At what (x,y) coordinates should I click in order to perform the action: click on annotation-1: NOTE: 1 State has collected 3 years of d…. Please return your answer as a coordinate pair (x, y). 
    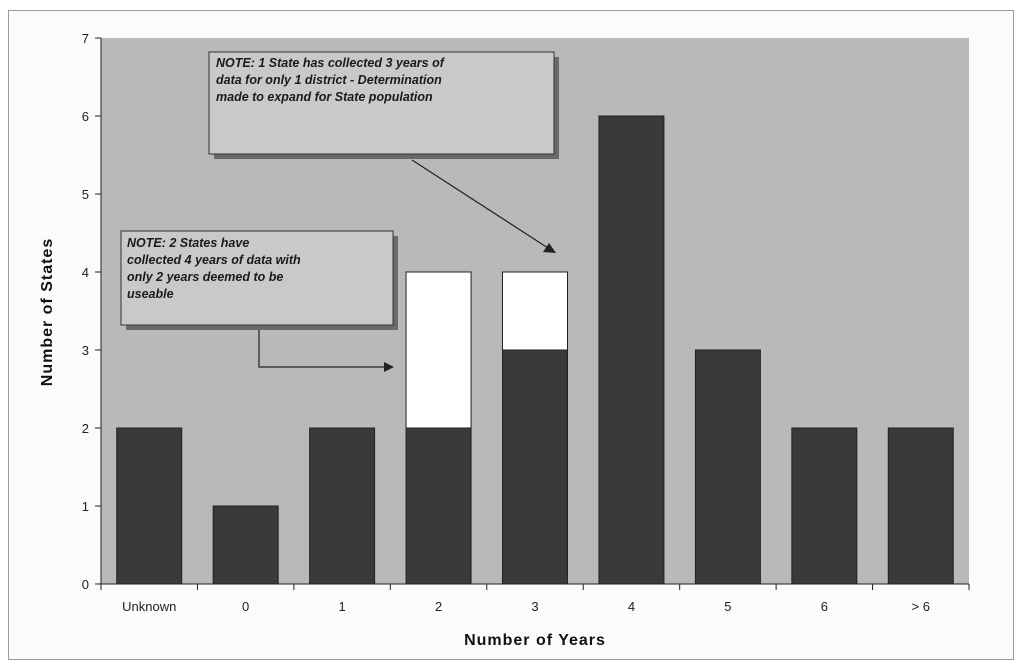
    Looking at the image, I should click on (383, 152).